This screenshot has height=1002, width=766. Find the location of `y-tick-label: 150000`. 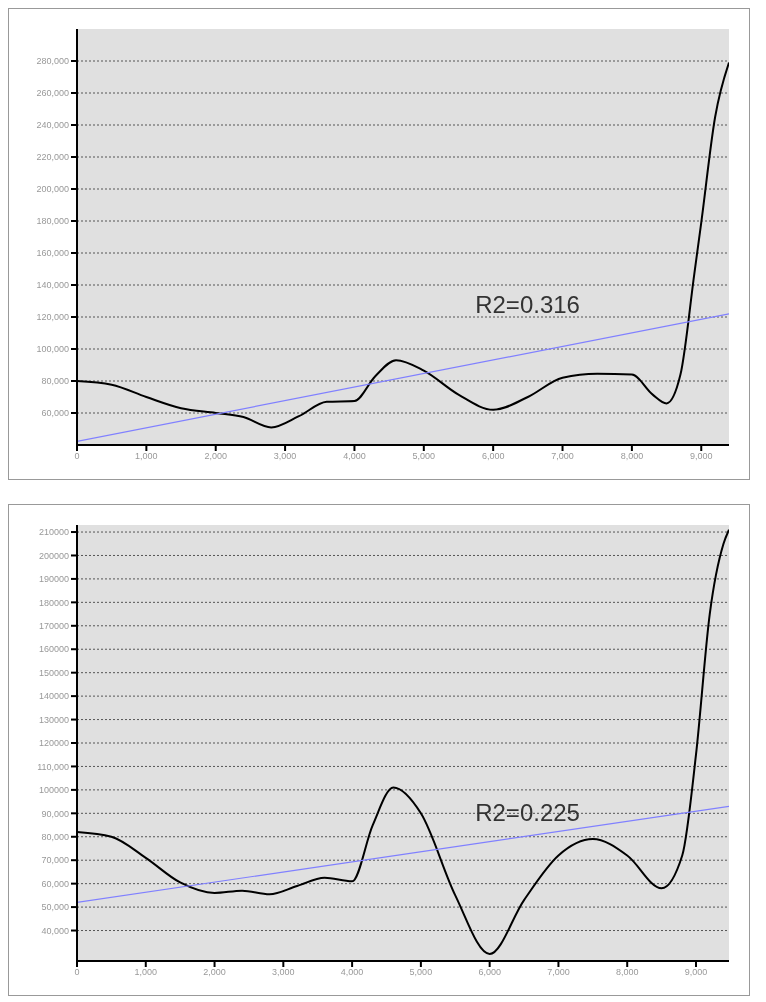

y-tick-label: 150000 is located at coordinates (53, 672).